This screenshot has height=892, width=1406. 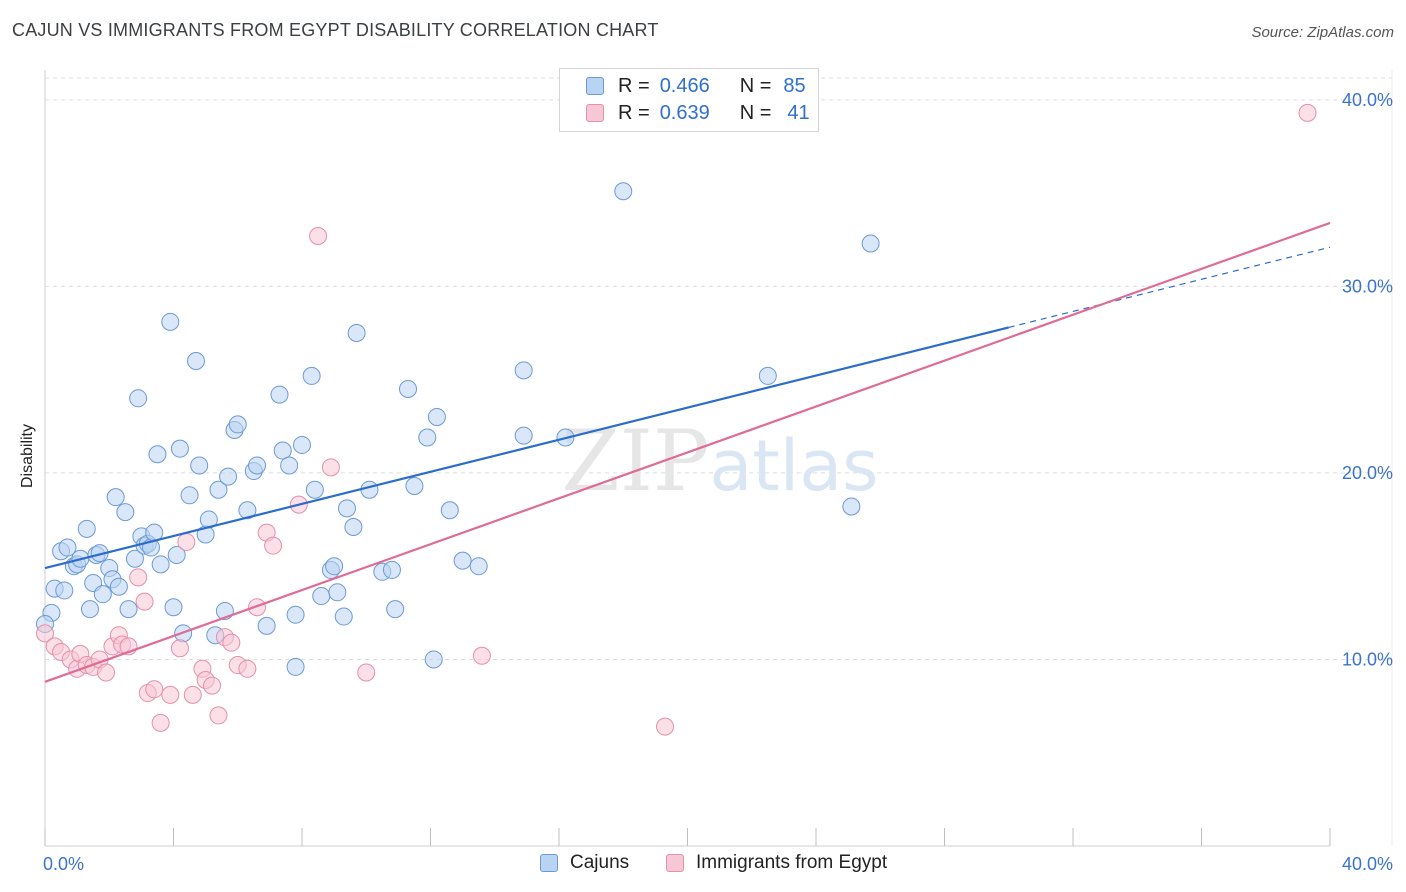 I want to click on bottom-legend-label-cajuns: Cajuns, so click(x=600, y=862).